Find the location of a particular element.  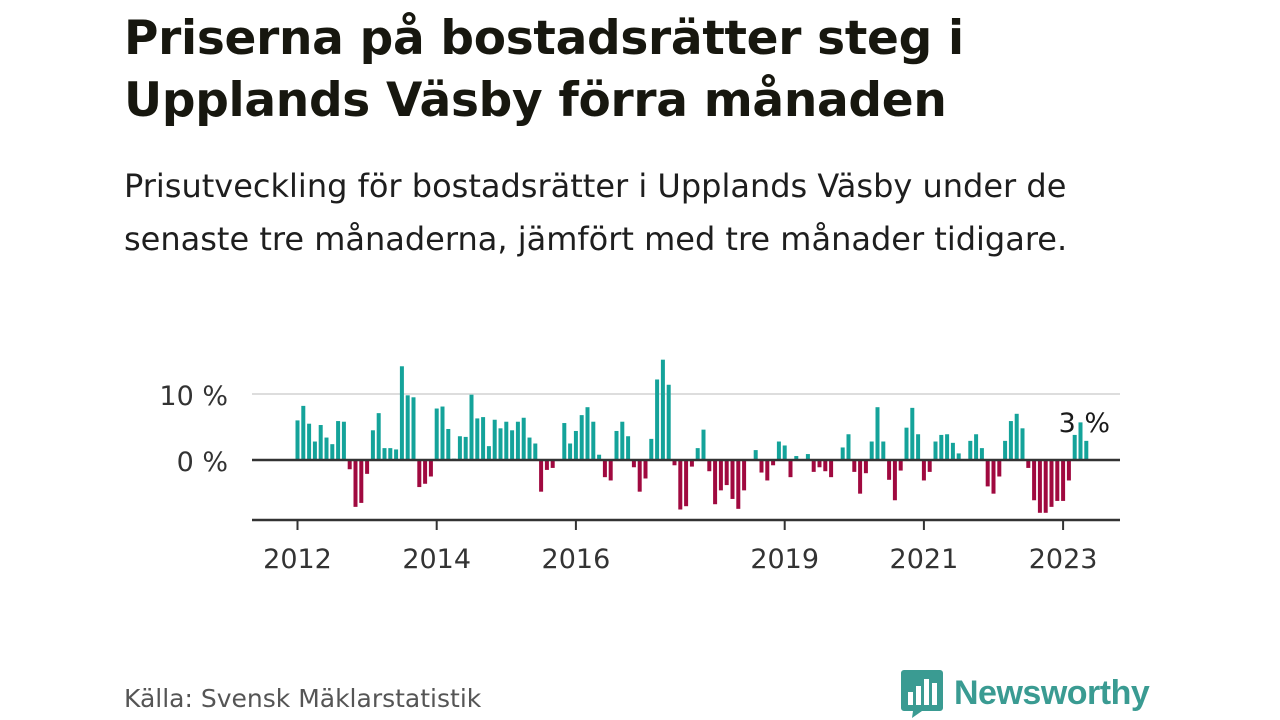

y-tick-label: 0 % is located at coordinates (202, 462).